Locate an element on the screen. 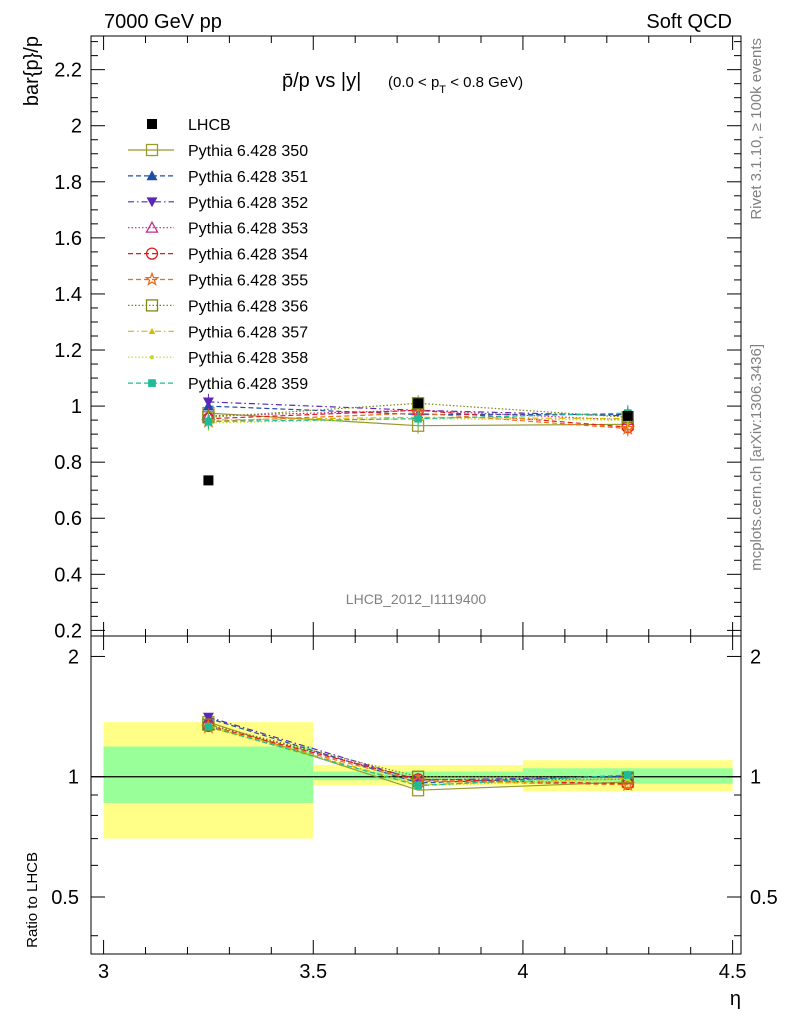  legend-label-2: Pythia 6.428 352 is located at coordinates (248, 203).